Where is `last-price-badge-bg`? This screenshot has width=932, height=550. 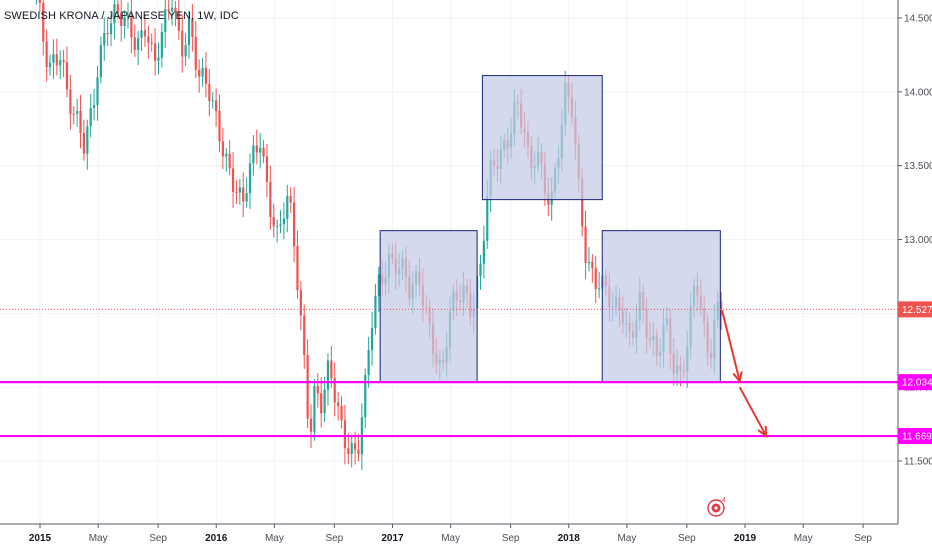
last-price-badge-bg is located at coordinates (915, 309).